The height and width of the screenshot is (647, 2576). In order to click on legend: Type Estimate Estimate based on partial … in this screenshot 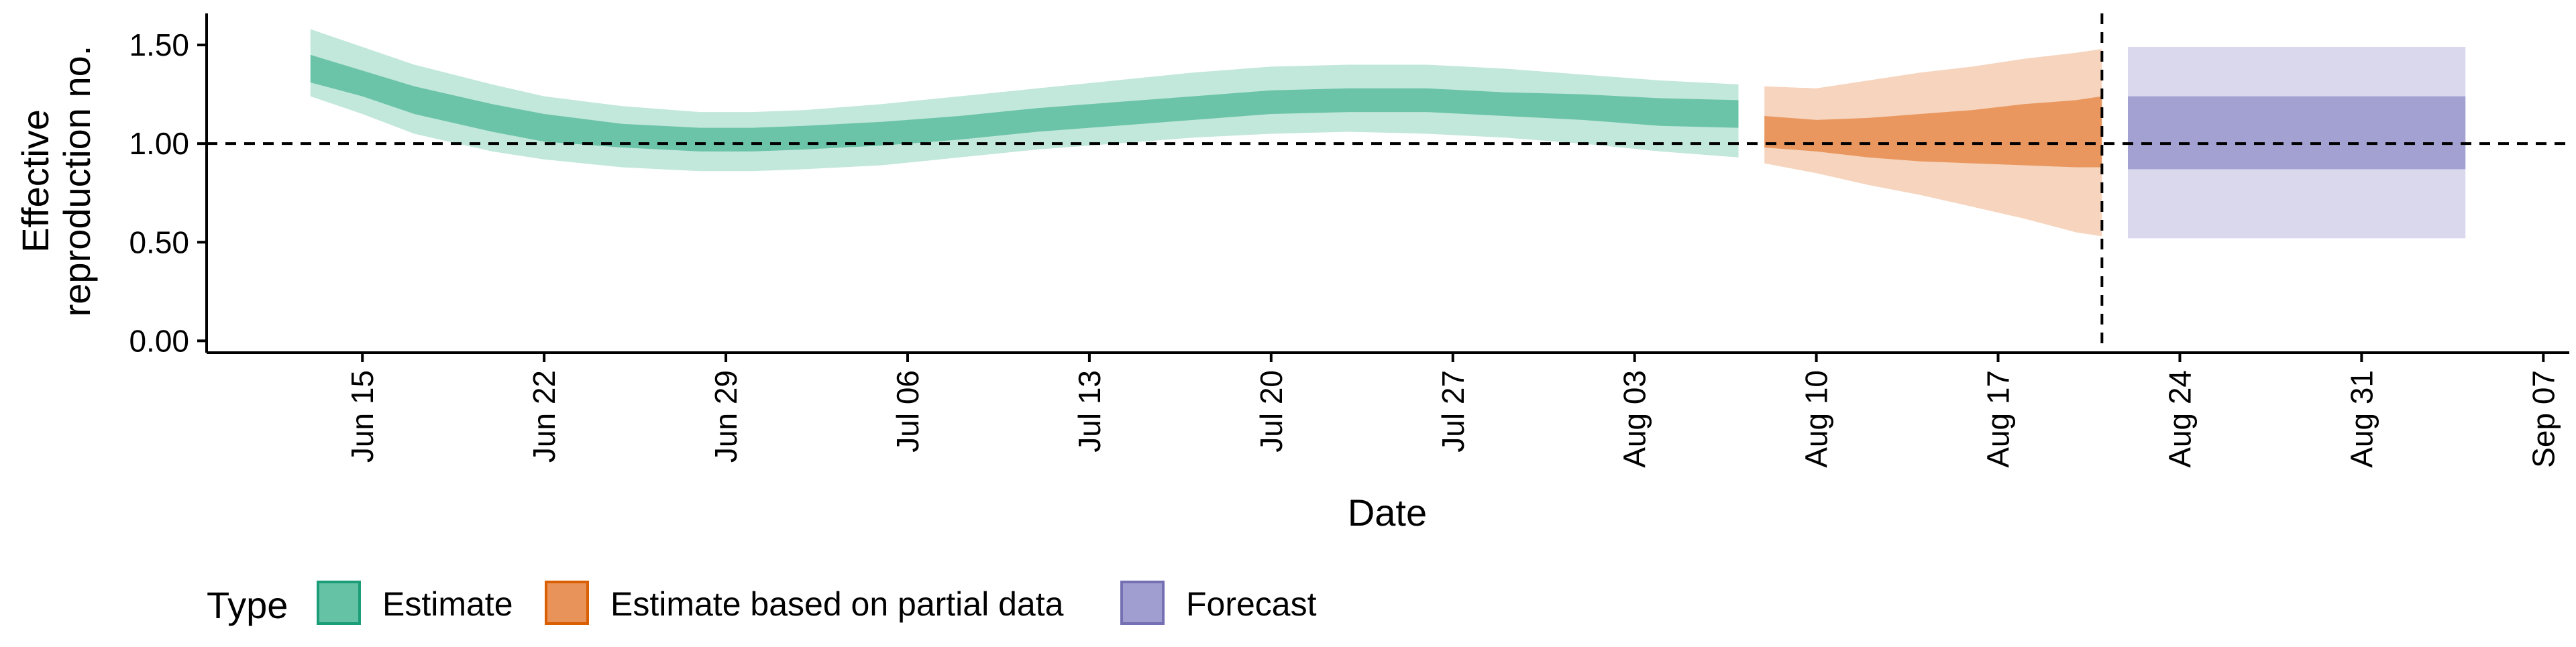, I will do `click(762, 603)`.